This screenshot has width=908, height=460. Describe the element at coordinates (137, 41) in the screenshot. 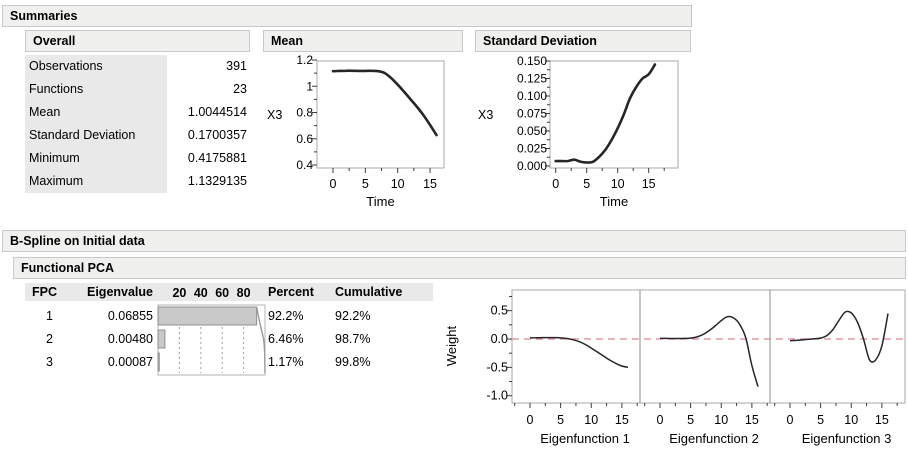

I see `overall-header: Overall` at that location.